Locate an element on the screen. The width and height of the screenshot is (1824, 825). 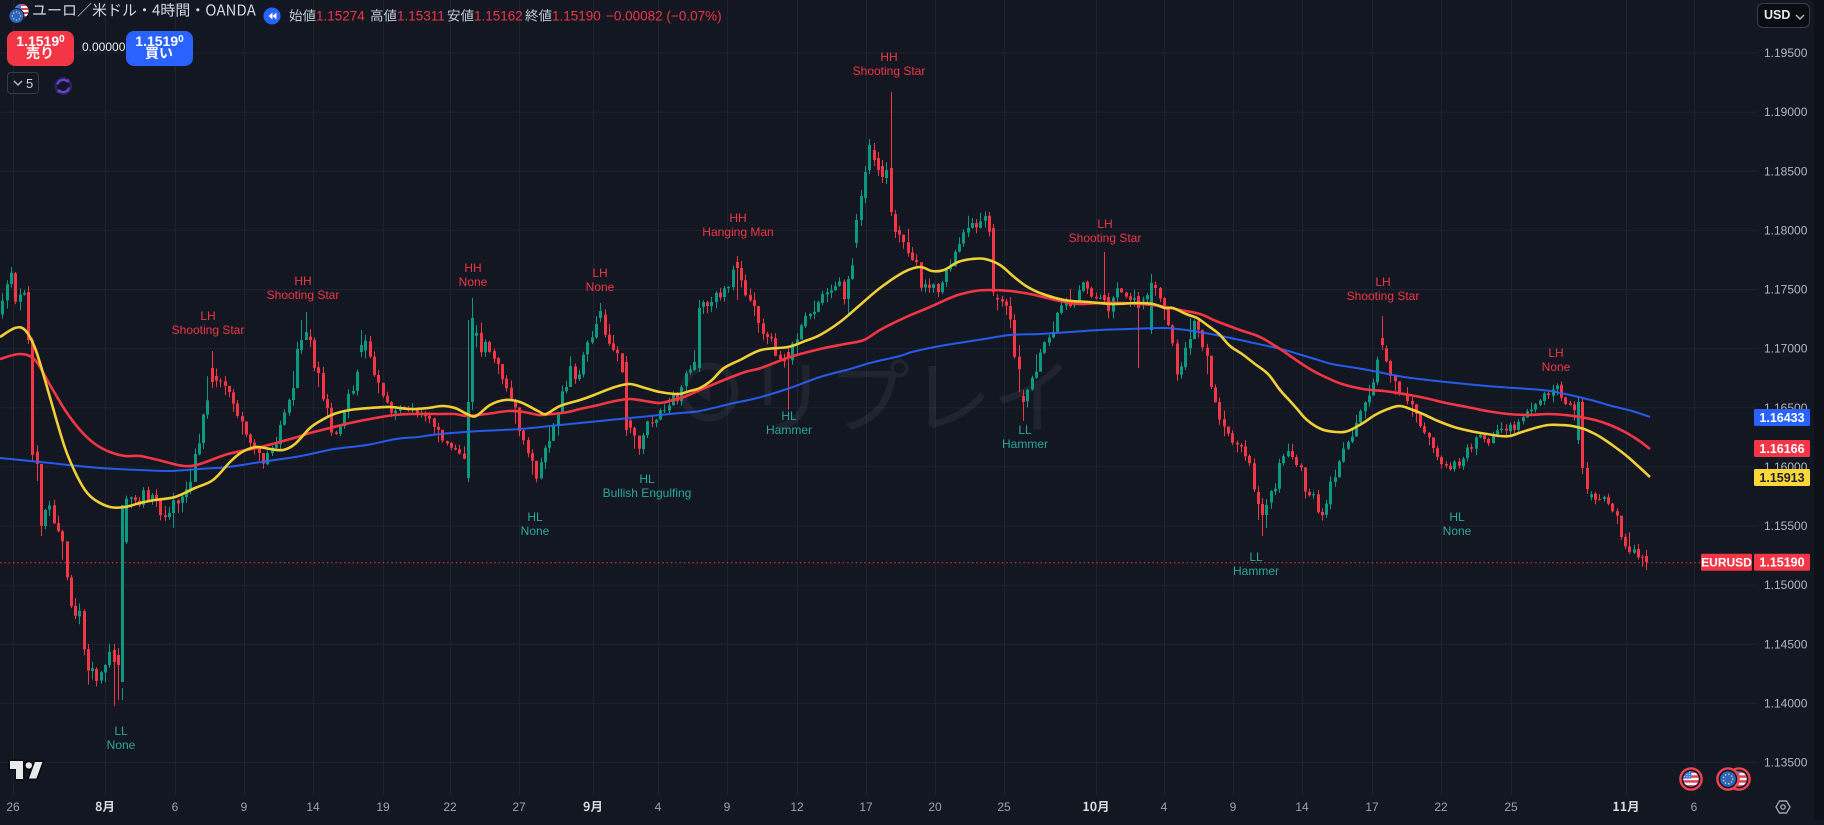
svg-text: 20 is located at coordinates (935, 807).